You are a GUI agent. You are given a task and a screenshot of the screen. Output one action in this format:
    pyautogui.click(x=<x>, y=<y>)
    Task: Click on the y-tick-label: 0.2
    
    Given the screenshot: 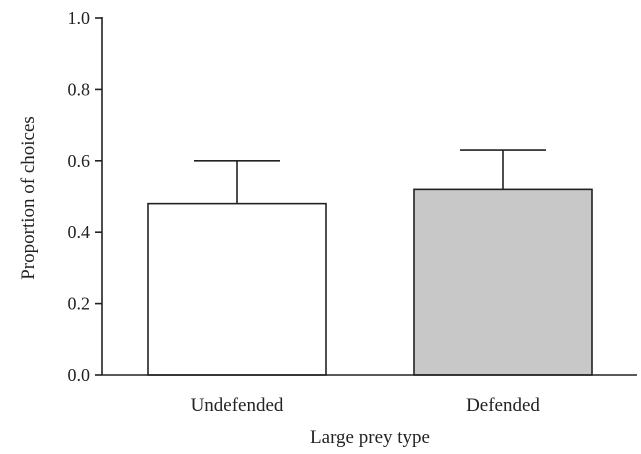 What is the action you would take?
    pyautogui.click(x=79, y=304)
    